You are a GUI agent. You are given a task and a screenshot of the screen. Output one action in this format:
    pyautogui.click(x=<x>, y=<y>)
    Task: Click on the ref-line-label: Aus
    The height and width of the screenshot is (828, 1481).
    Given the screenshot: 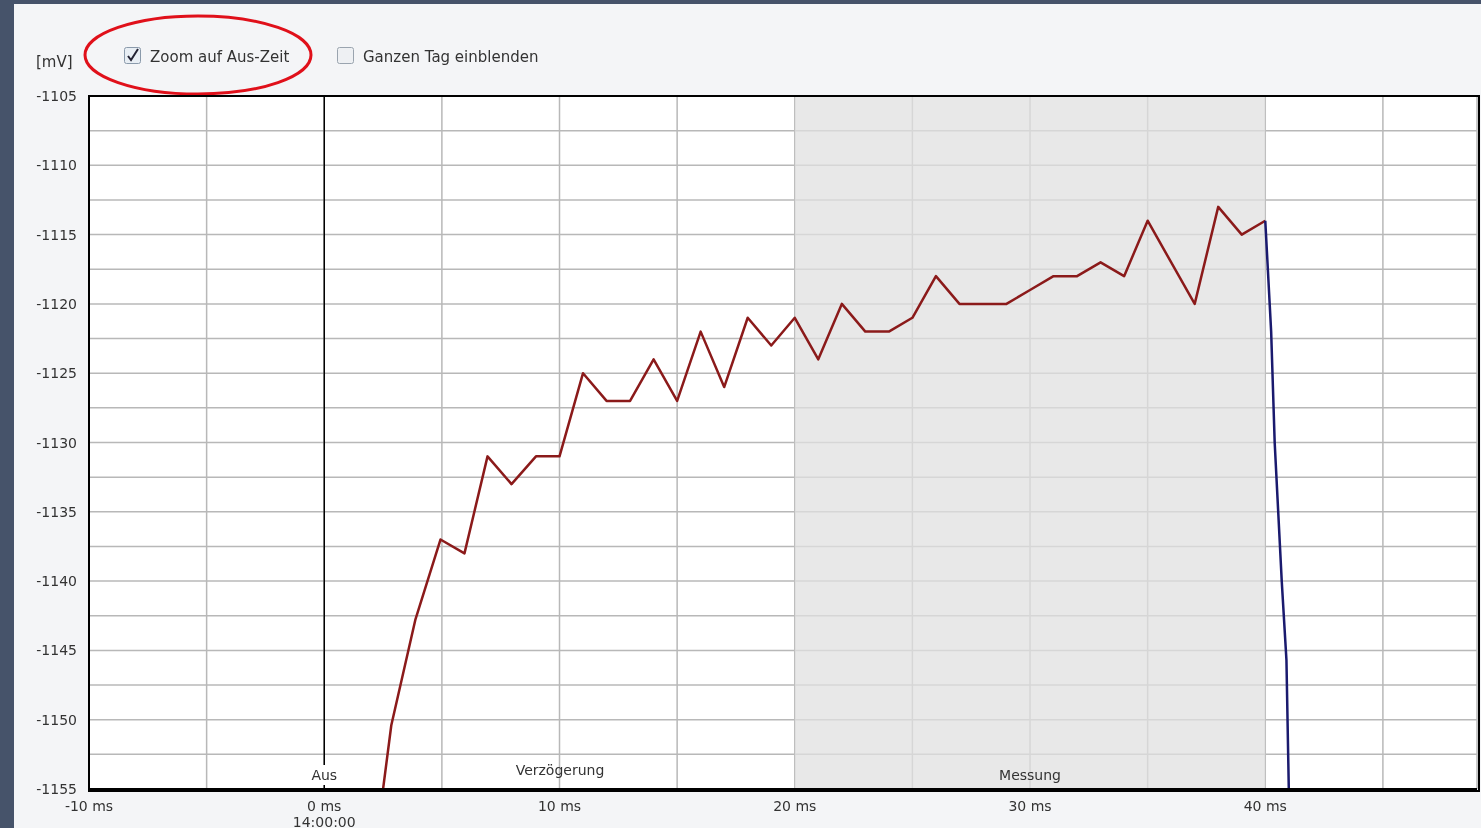 What is the action you would take?
    pyautogui.click(x=324, y=775)
    